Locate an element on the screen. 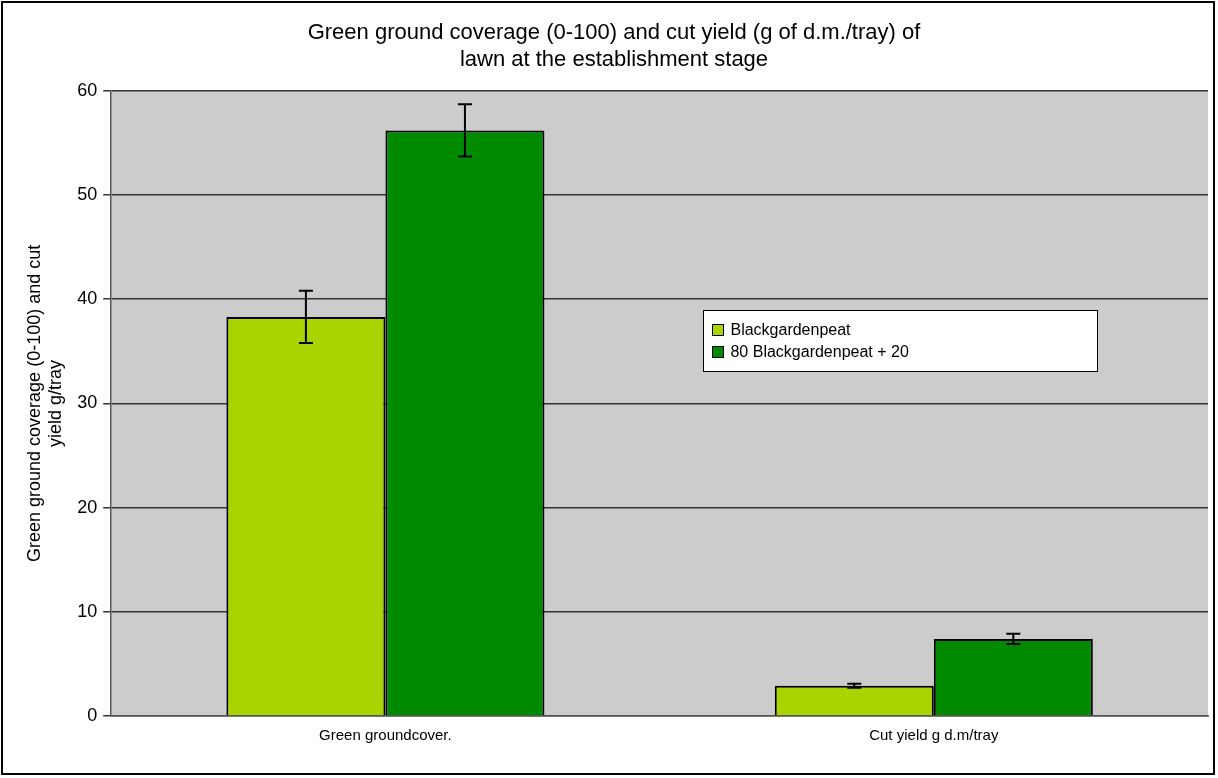  legend-label: 80 Blackgardenpeat + 20 is located at coordinates (819, 351).